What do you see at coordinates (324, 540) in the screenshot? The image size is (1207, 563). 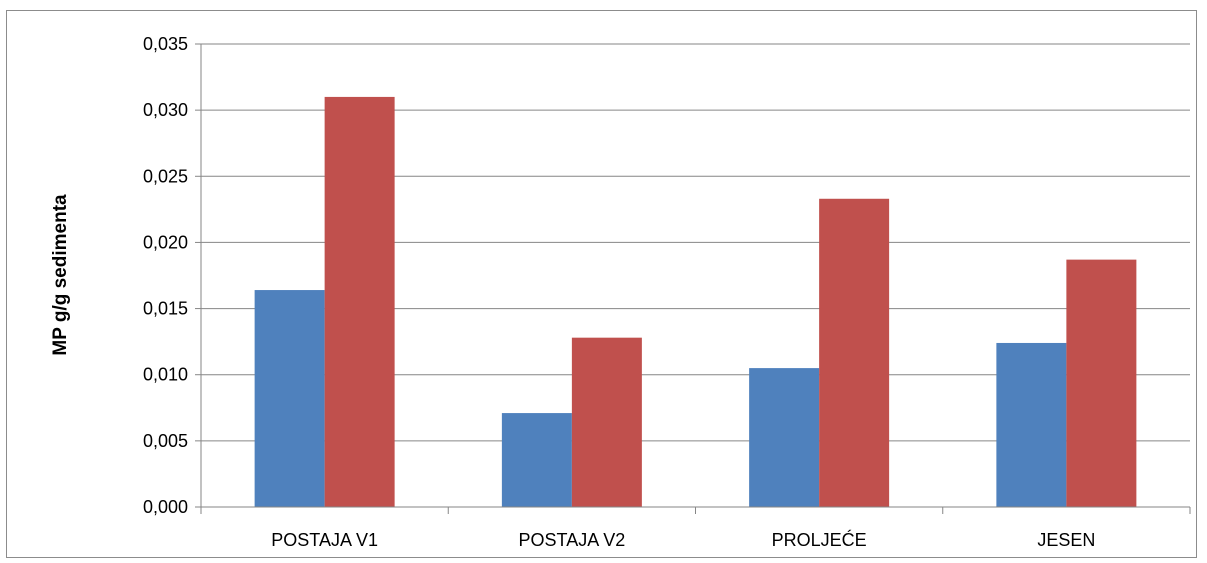 I see `x-category-label: POSTAJA V1` at bounding box center [324, 540].